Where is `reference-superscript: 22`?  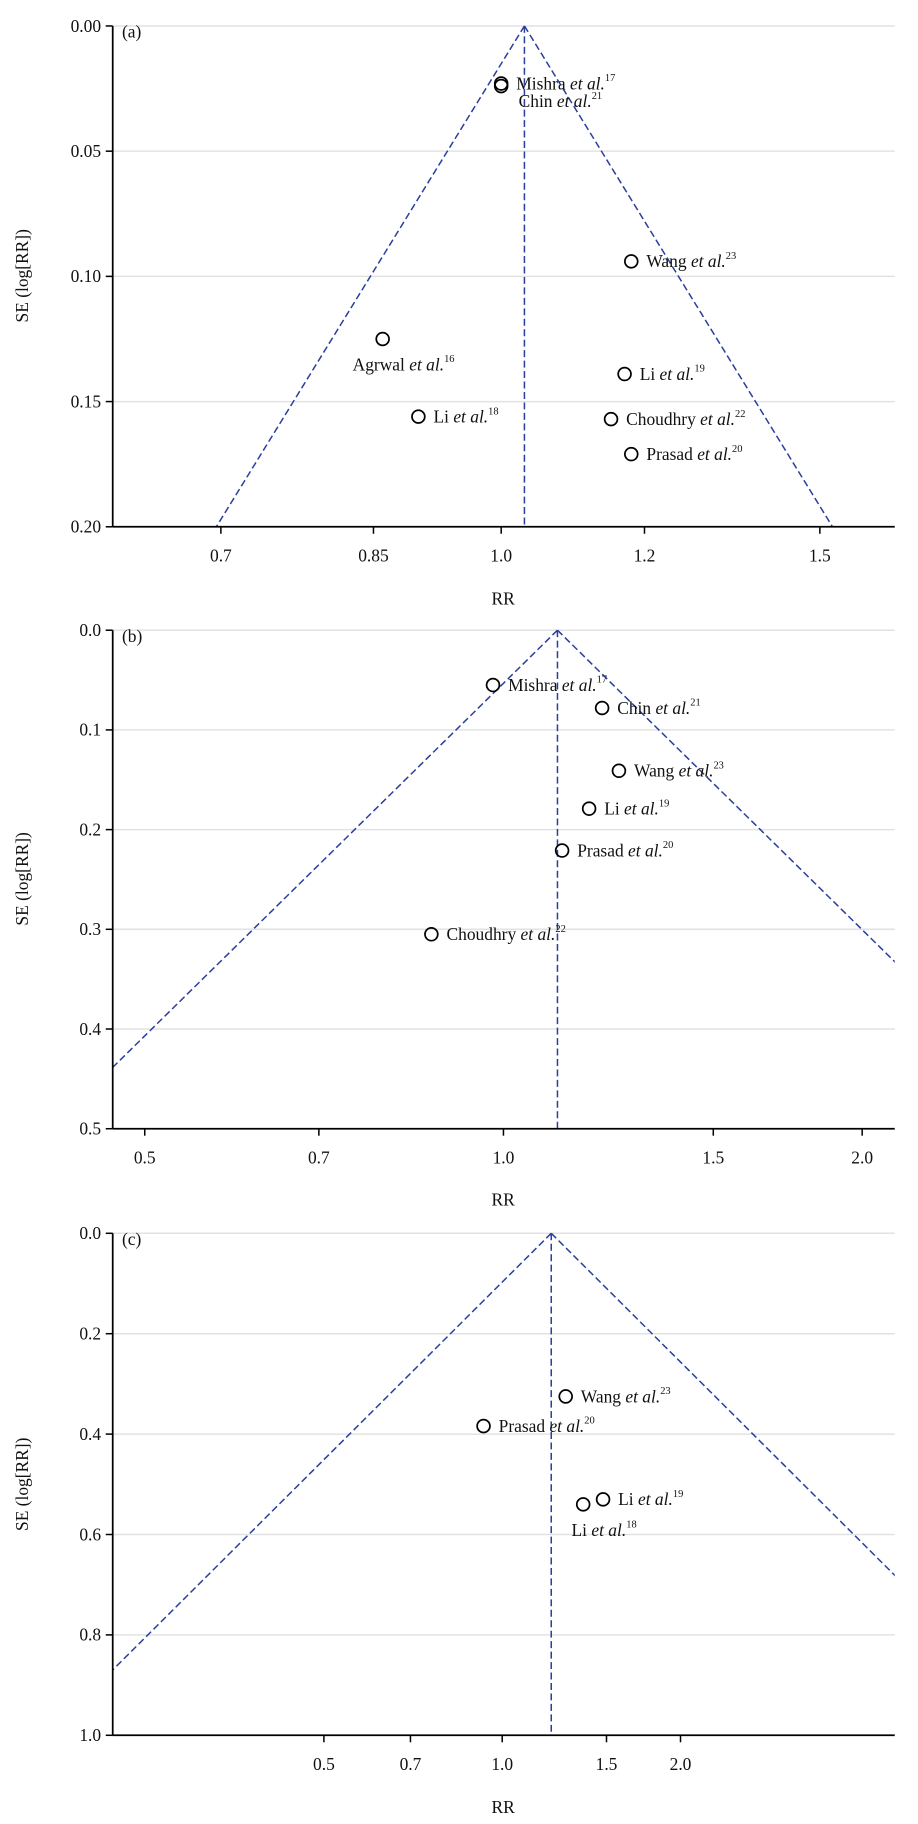
reference-superscript: 22 is located at coordinates (740, 414).